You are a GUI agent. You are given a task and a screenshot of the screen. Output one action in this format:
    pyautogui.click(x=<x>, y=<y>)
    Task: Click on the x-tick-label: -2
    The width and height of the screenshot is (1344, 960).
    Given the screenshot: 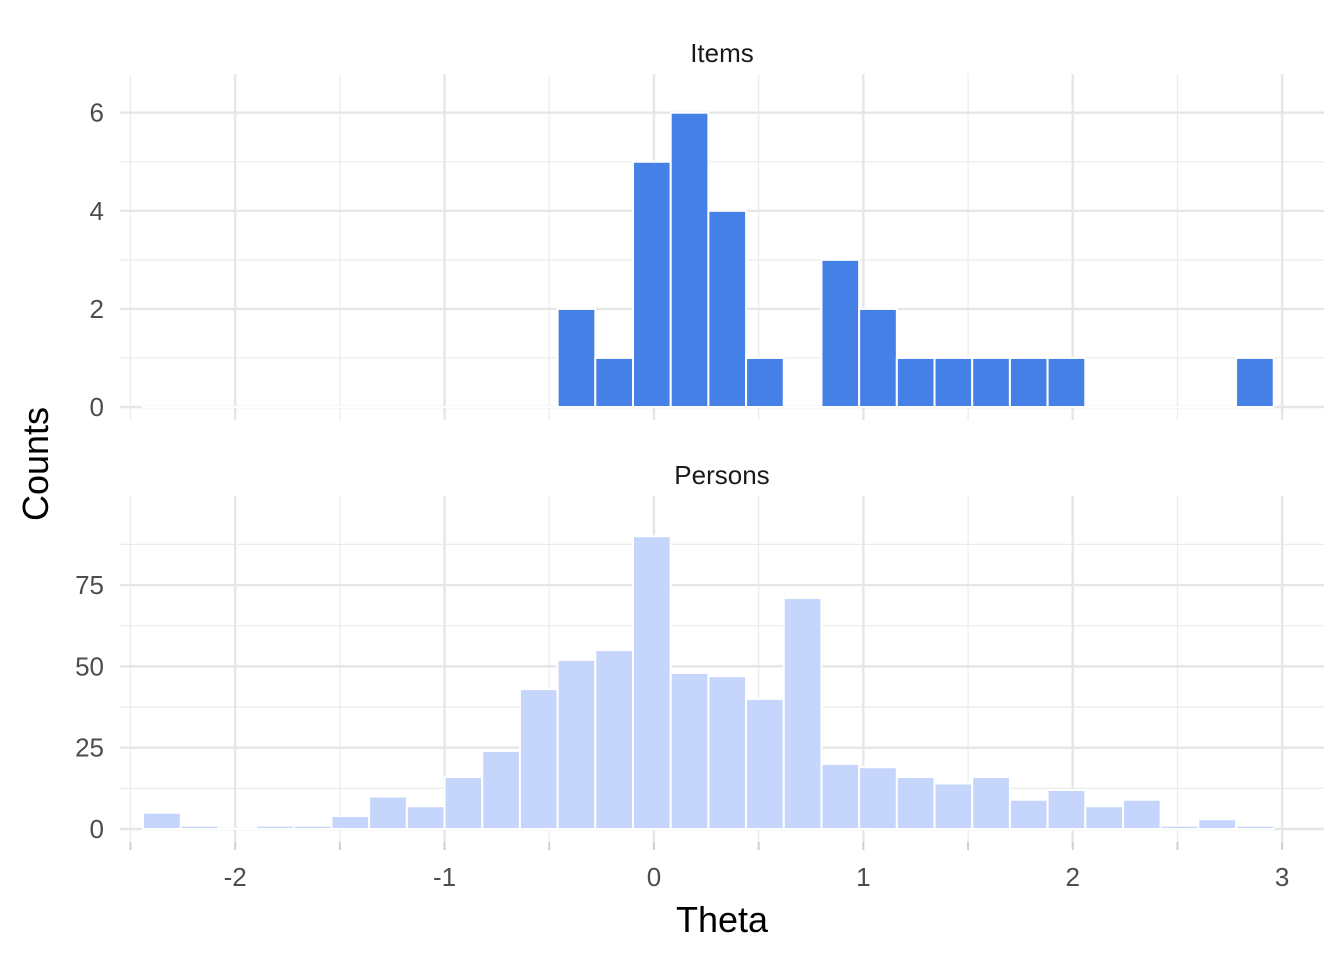 What is the action you would take?
    pyautogui.click(x=235, y=877)
    